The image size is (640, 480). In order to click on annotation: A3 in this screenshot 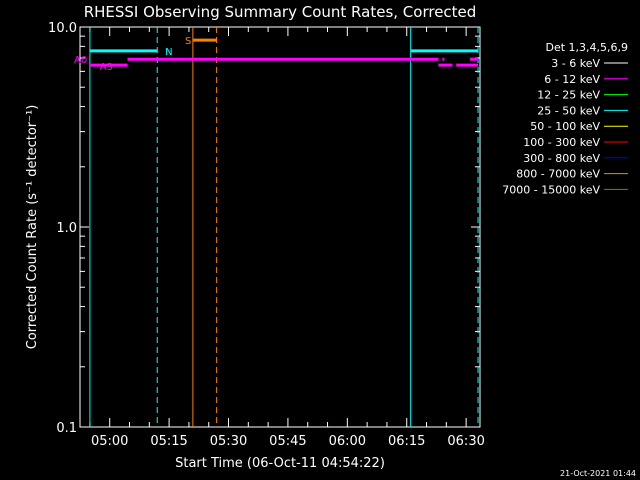, I will do `click(106, 67)`.